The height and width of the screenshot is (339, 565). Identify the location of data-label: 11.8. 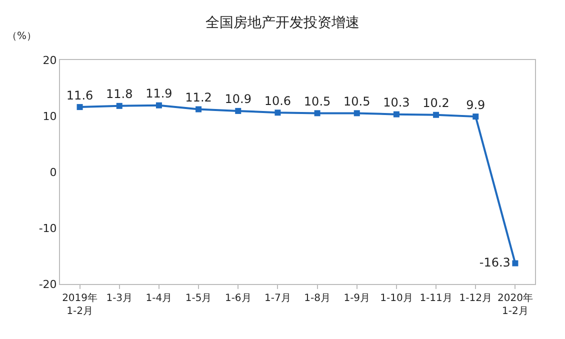
(119, 94).